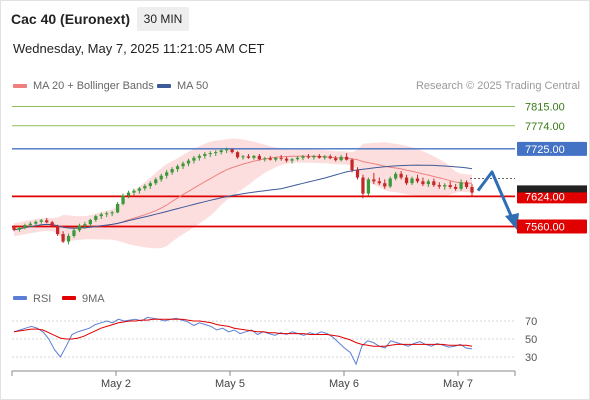 This screenshot has height=400, width=590. What do you see at coordinates (531, 340) in the screenshot?
I see `rsi-tick-1: 50` at bounding box center [531, 340].